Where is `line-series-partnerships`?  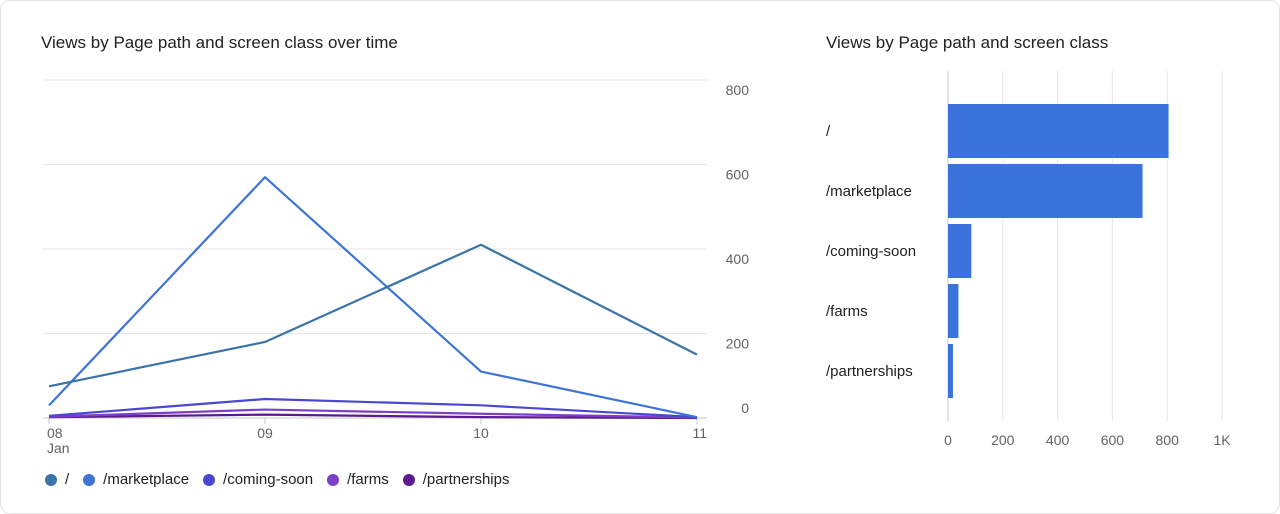 line-series-partnerships is located at coordinates (373, 416).